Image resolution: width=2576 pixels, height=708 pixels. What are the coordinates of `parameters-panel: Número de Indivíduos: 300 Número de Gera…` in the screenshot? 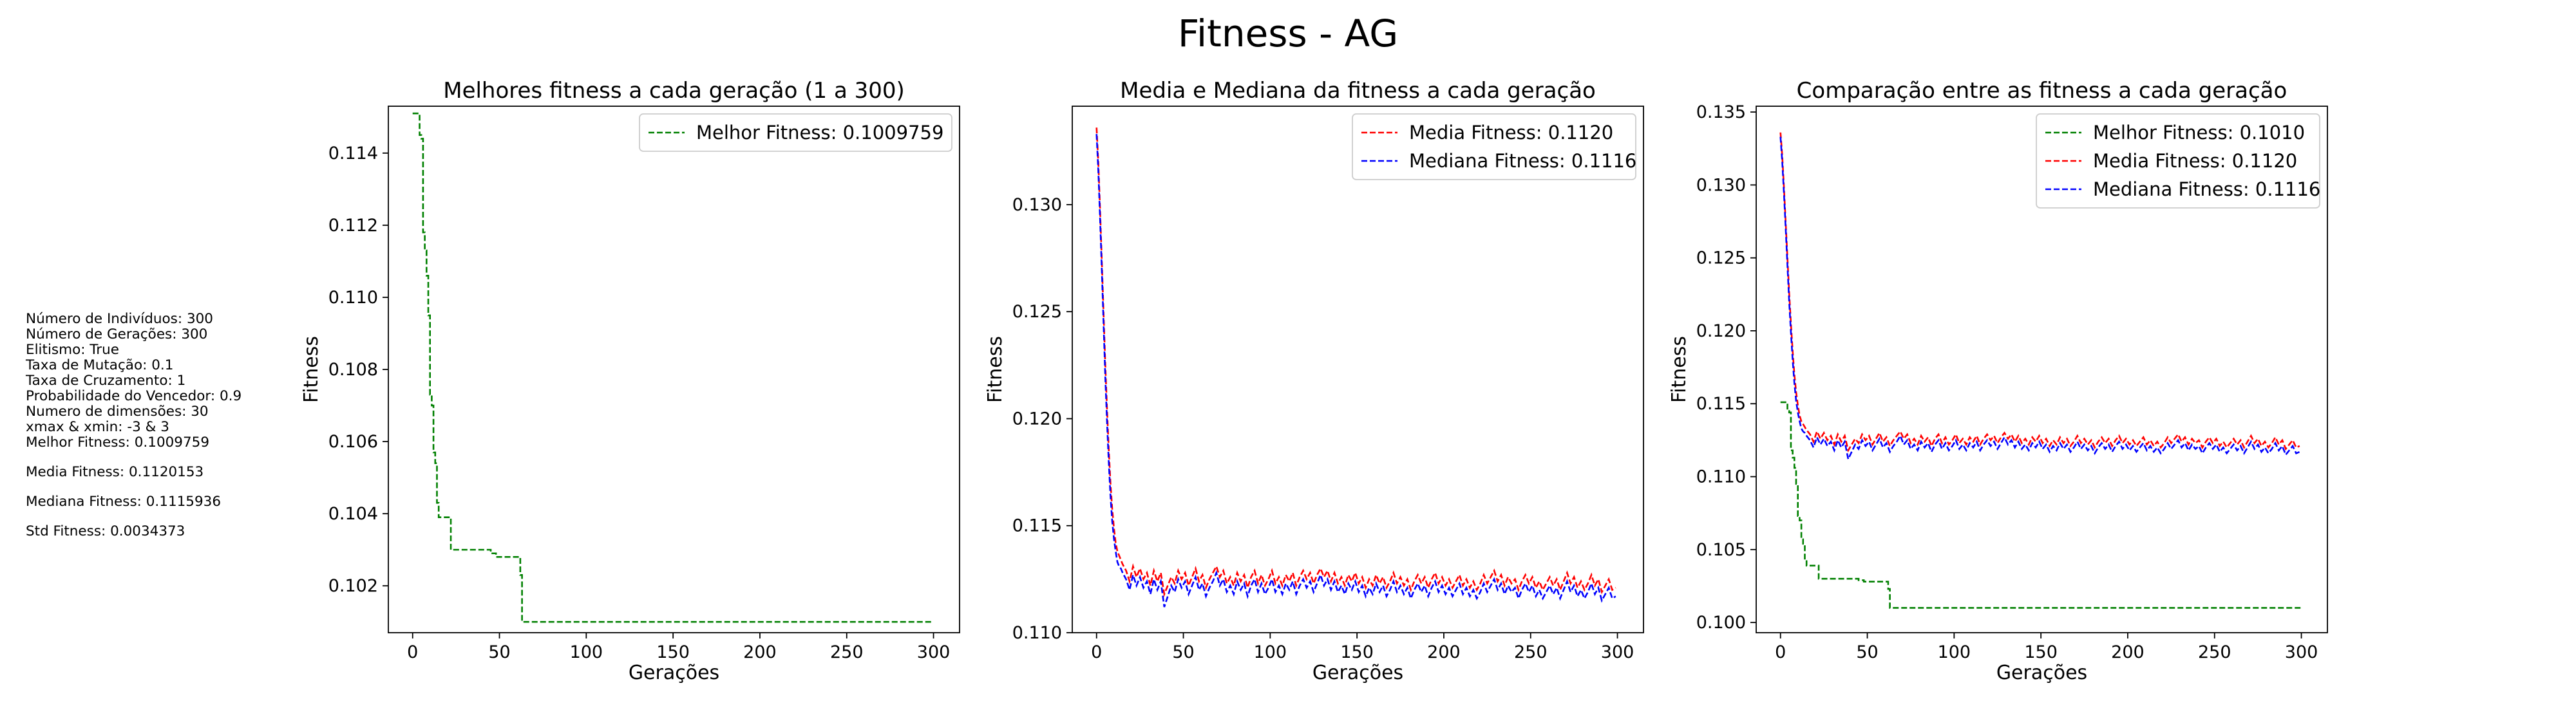 It's located at (134, 425).